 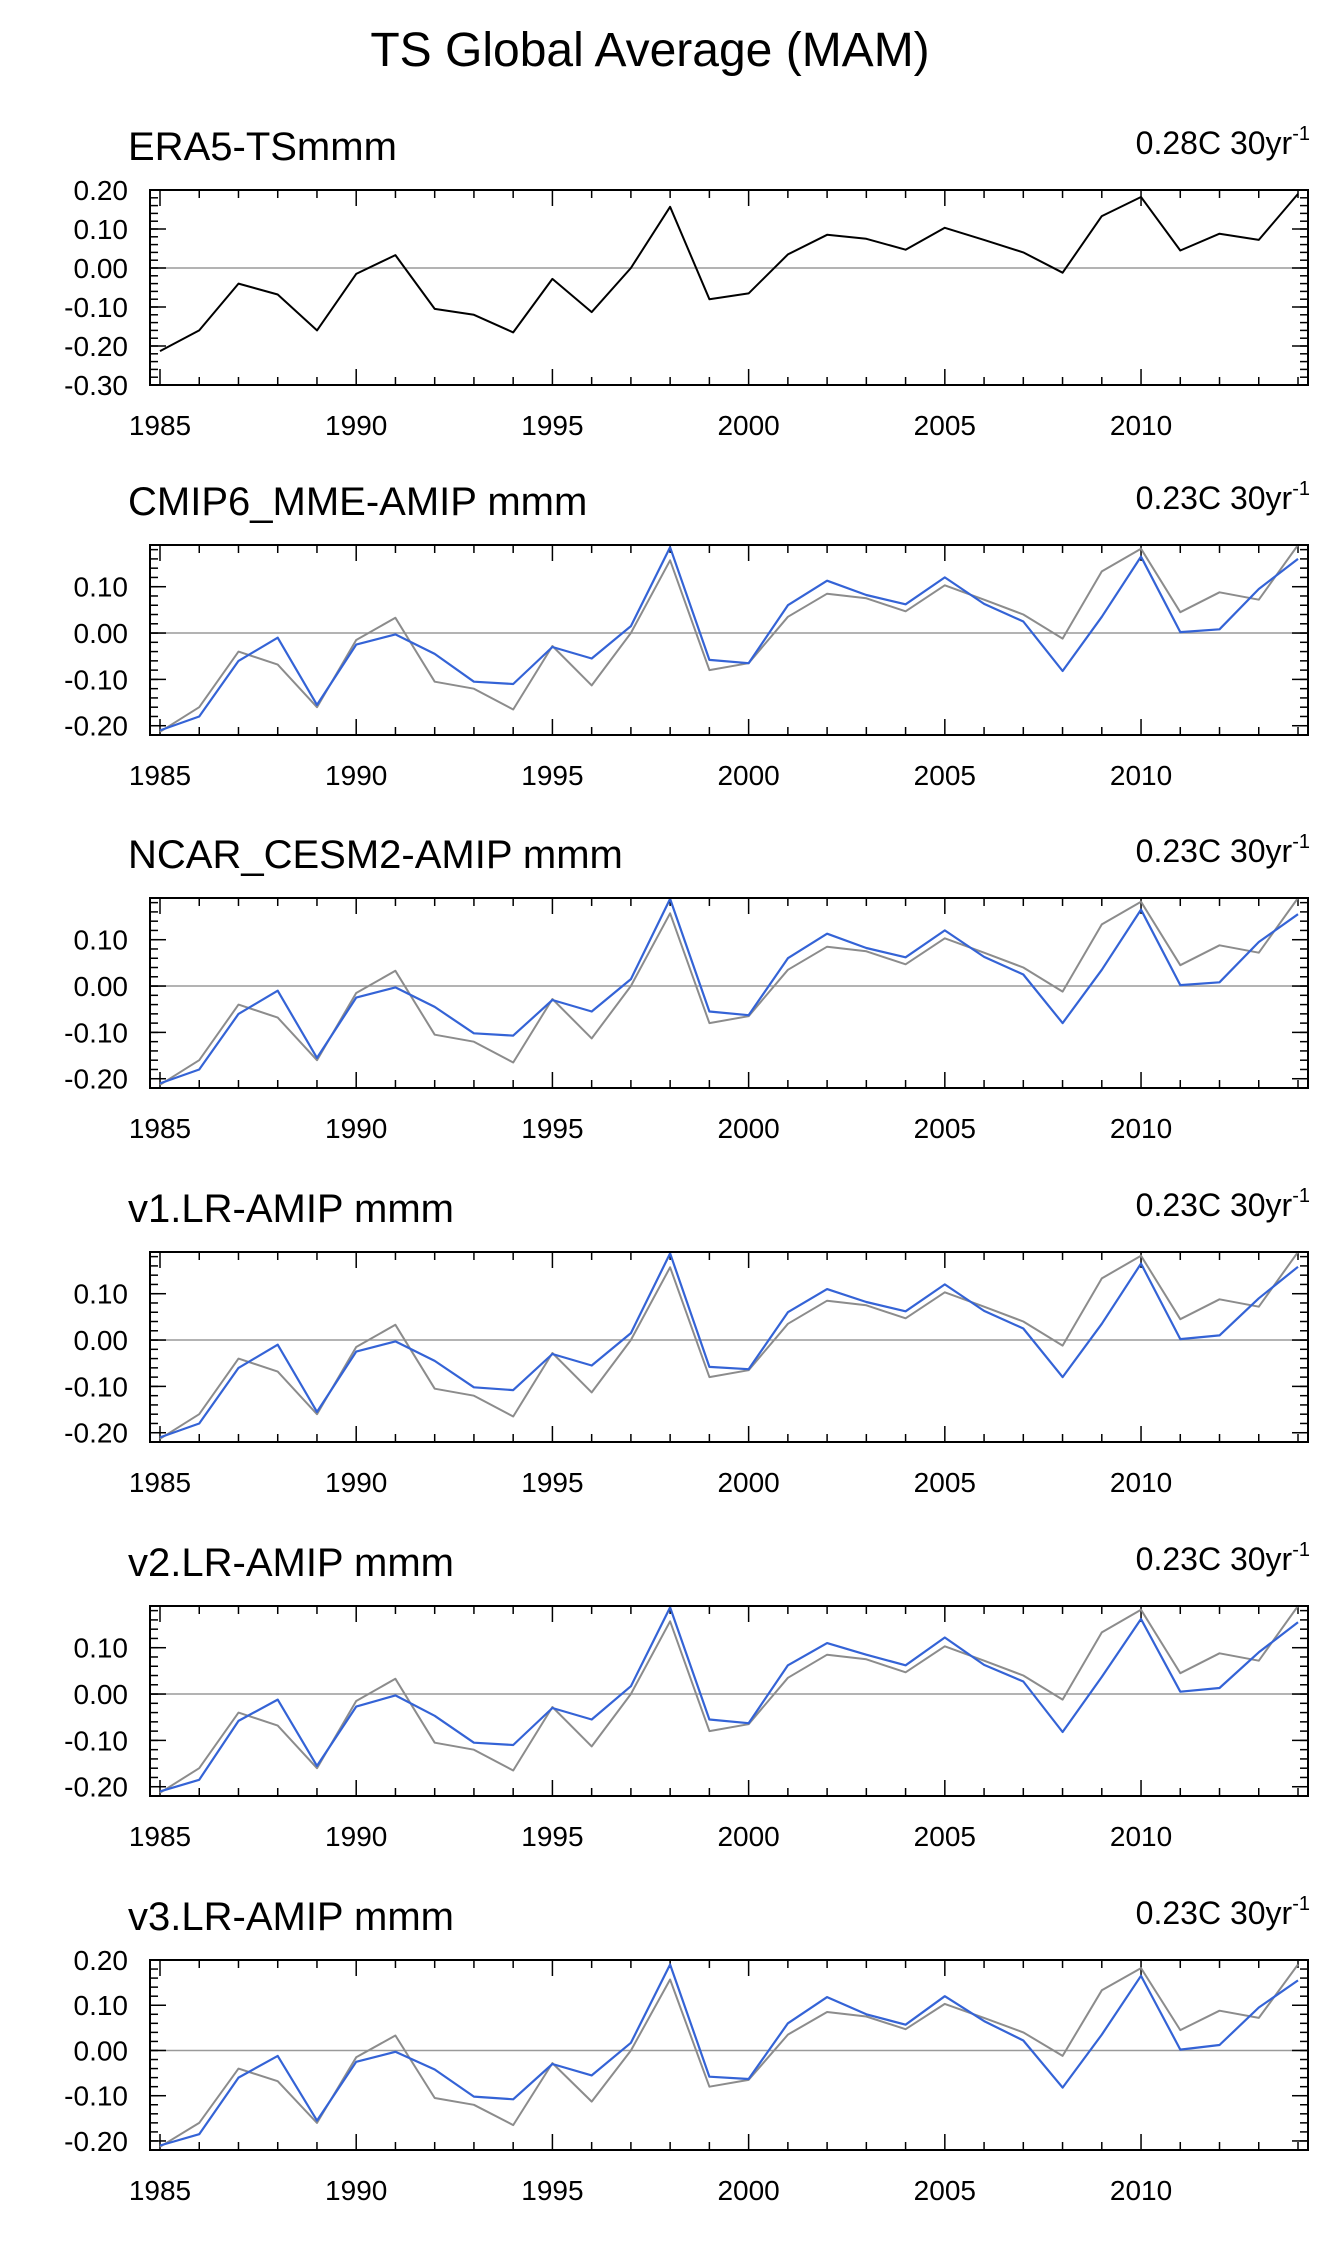 I want to click on panel-title: NCAR_CESM2-AMIP mmm, so click(x=375, y=855).